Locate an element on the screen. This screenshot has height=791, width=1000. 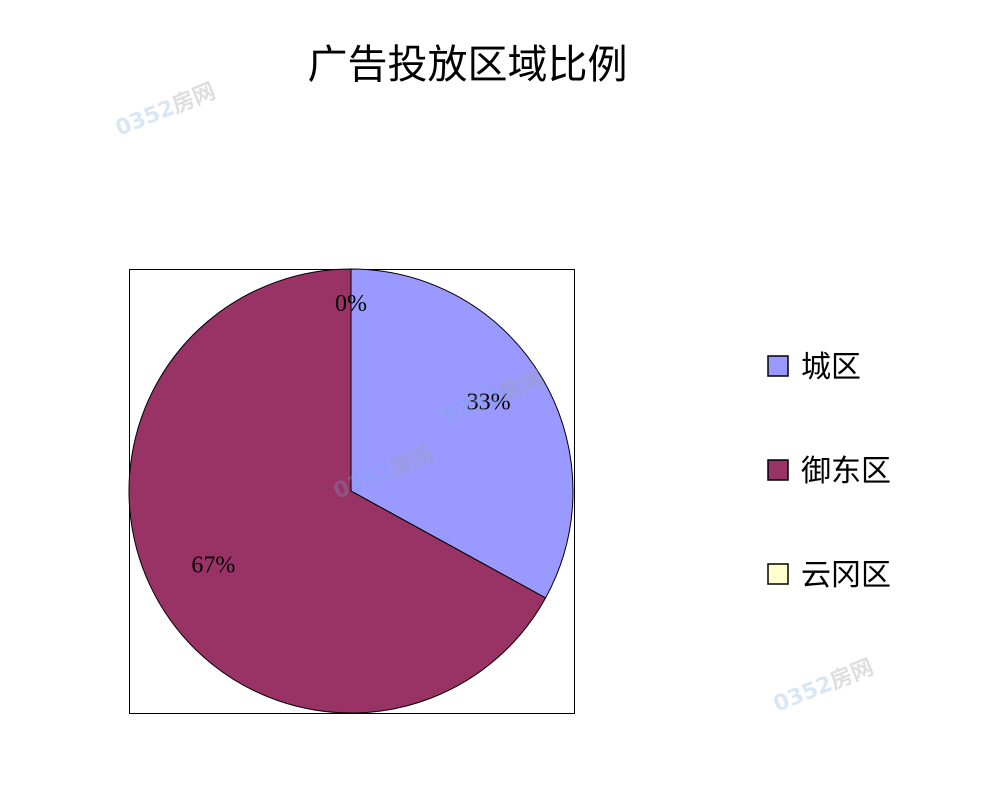
chart-title: 广告投放区域比例 is located at coordinates (467, 65).